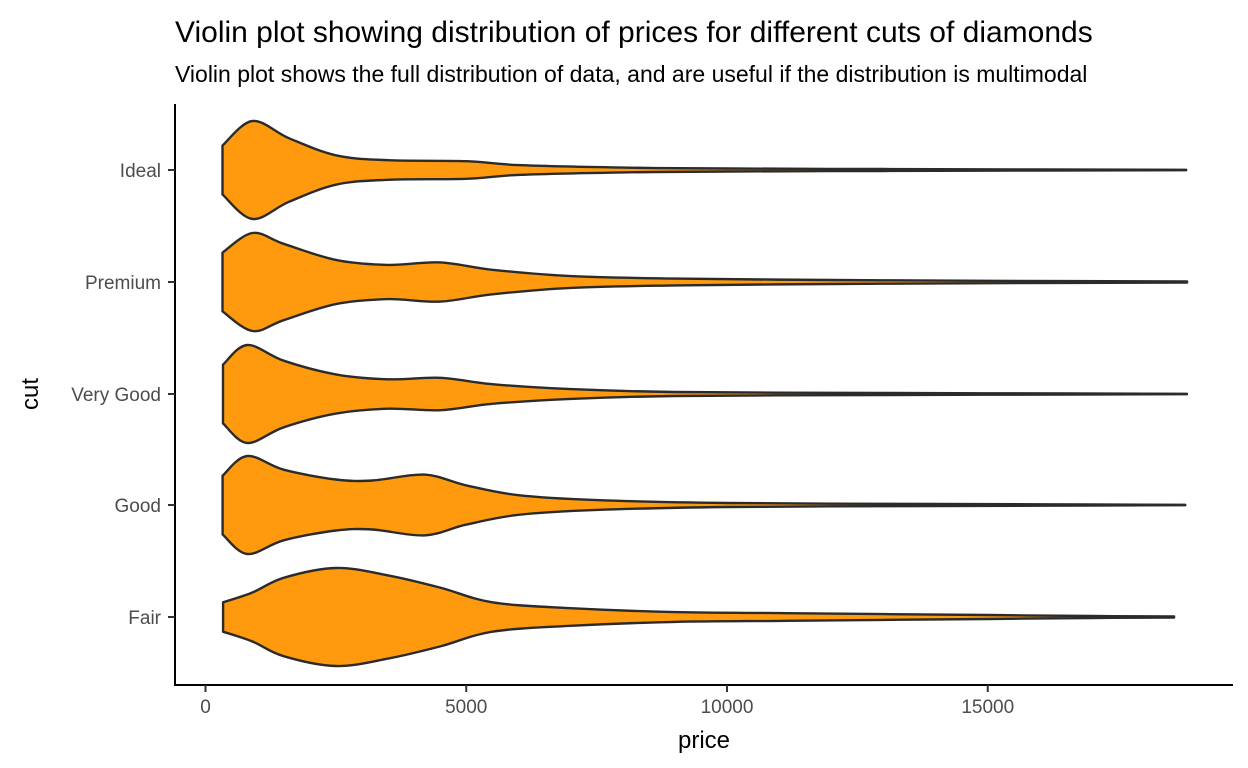  Describe the element at coordinates (138, 506) in the screenshot. I see `y-tick-label-good: Good` at that location.